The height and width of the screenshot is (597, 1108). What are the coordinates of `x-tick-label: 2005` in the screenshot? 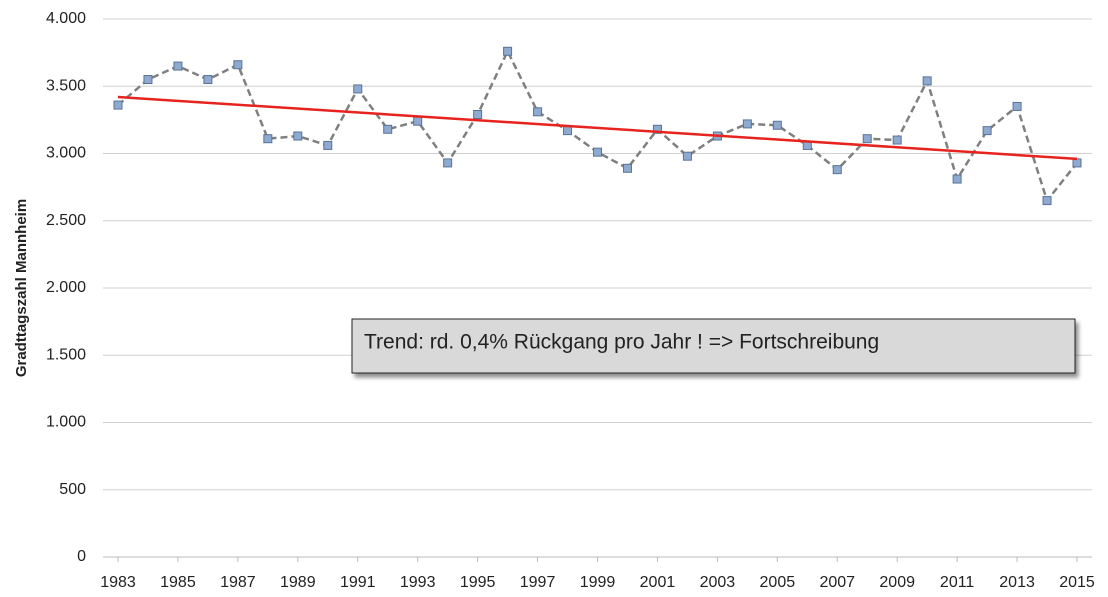 It's located at (778, 582).